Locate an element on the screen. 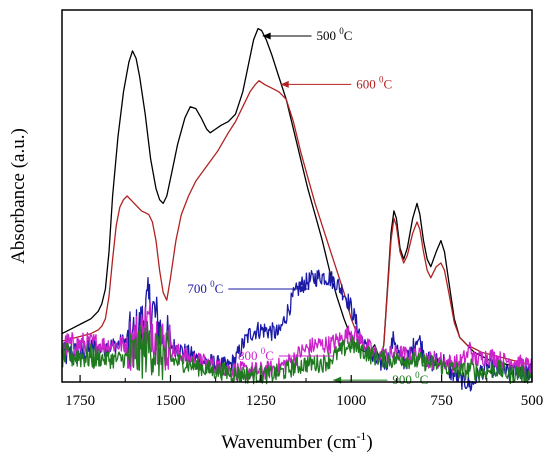 The width and height of the screenshot is (550, 461). y-axis-label: Absorbance (a.u.) is located at coordinates (18, 196).